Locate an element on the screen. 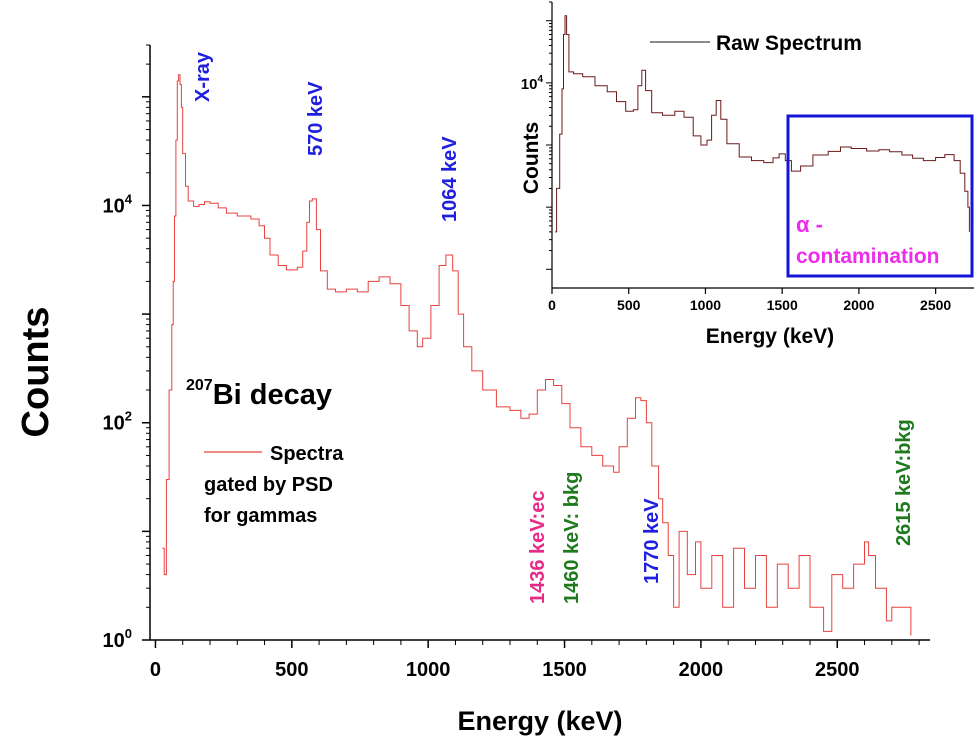  decay-title-text: Bi decay is located at coordinates (272, 395).